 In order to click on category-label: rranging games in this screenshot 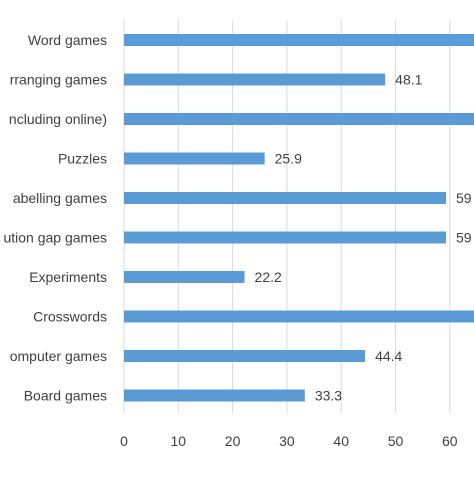, I will do `click(58, 80)`.